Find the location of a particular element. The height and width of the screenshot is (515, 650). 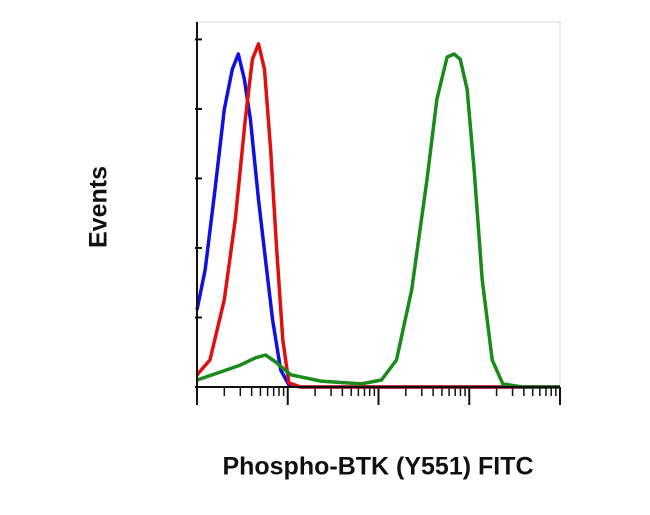

y-axis-label: Events is located at coordinates (99, 207).